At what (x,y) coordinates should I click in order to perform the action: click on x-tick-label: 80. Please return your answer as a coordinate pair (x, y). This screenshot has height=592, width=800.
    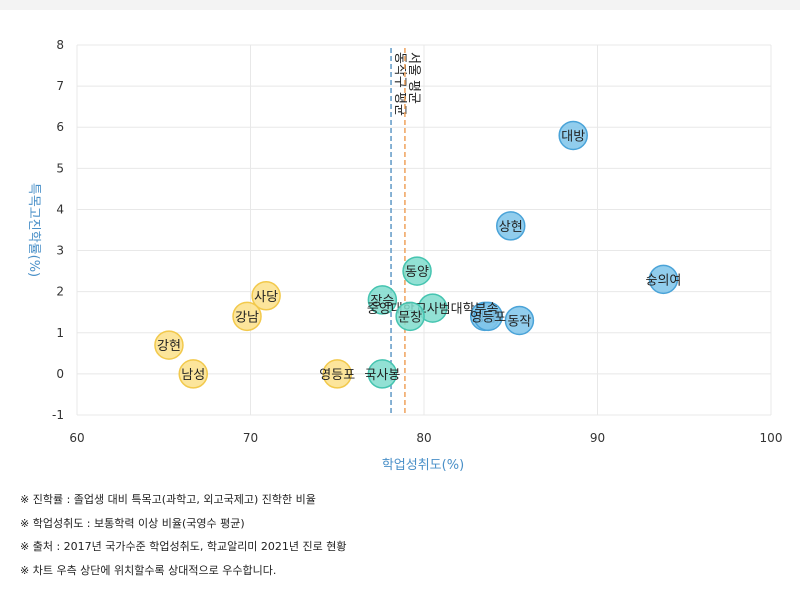
    Looking at the image, I should click on (423, 438).